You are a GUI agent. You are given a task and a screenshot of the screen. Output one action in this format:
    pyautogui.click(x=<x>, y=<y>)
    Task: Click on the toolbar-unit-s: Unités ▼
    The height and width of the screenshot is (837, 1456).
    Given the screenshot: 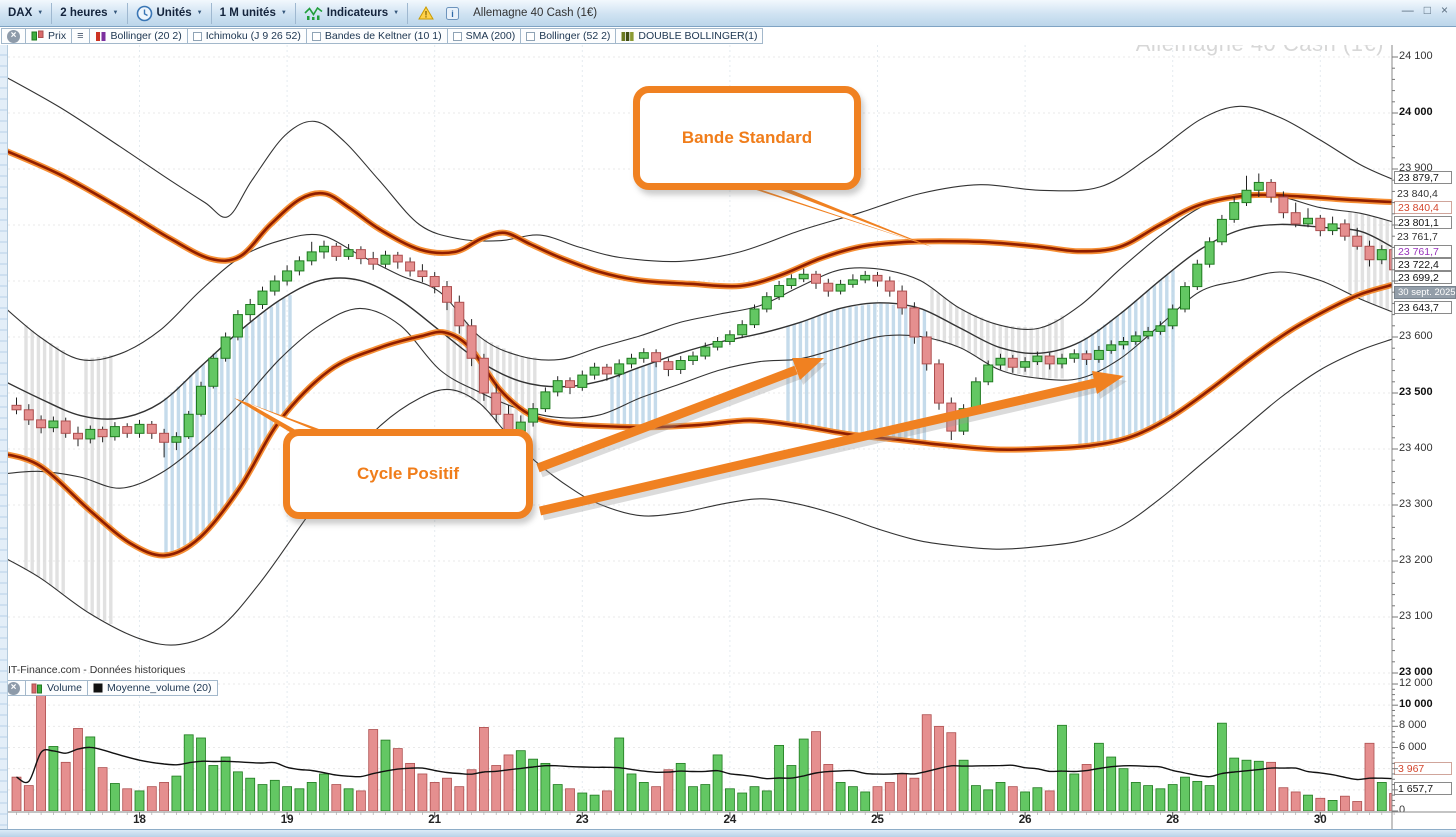 What is the action you would take?
    pyautogui.click(x=169, y=13)
    